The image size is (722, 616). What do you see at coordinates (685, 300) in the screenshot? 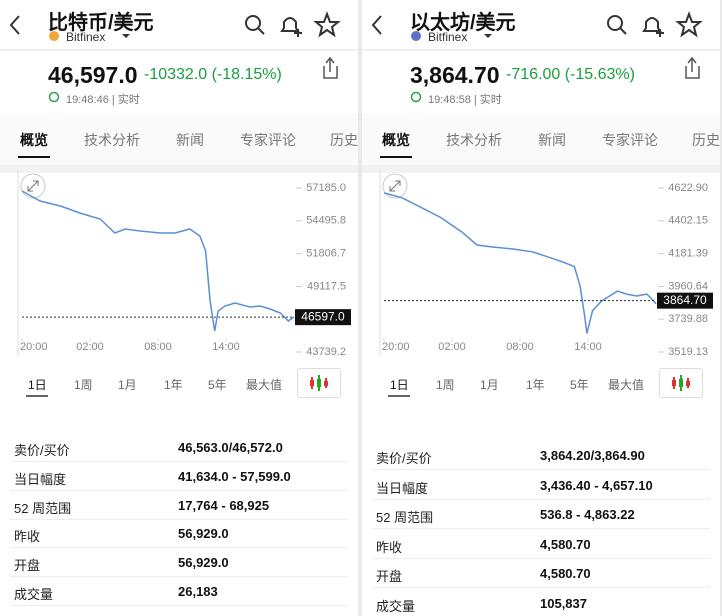
I see `current-price-label: 3864.70` at bounding box center [685, 300].